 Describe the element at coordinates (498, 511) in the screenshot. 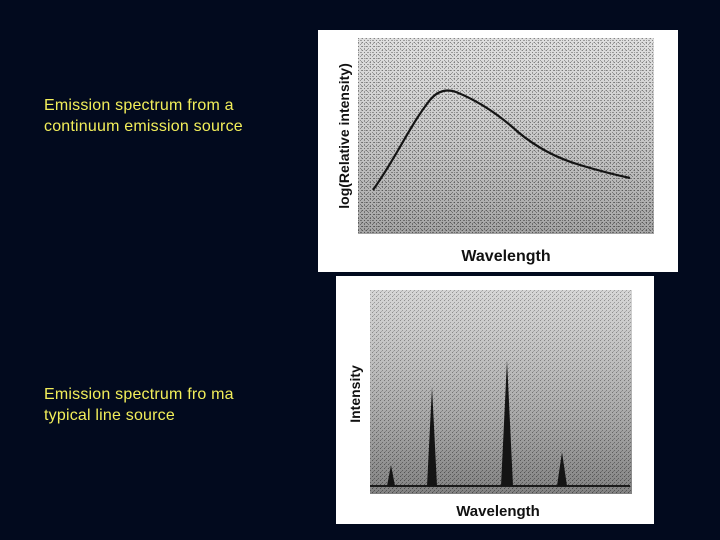

I see `line-x-axis-label: Wavelength` at that location.